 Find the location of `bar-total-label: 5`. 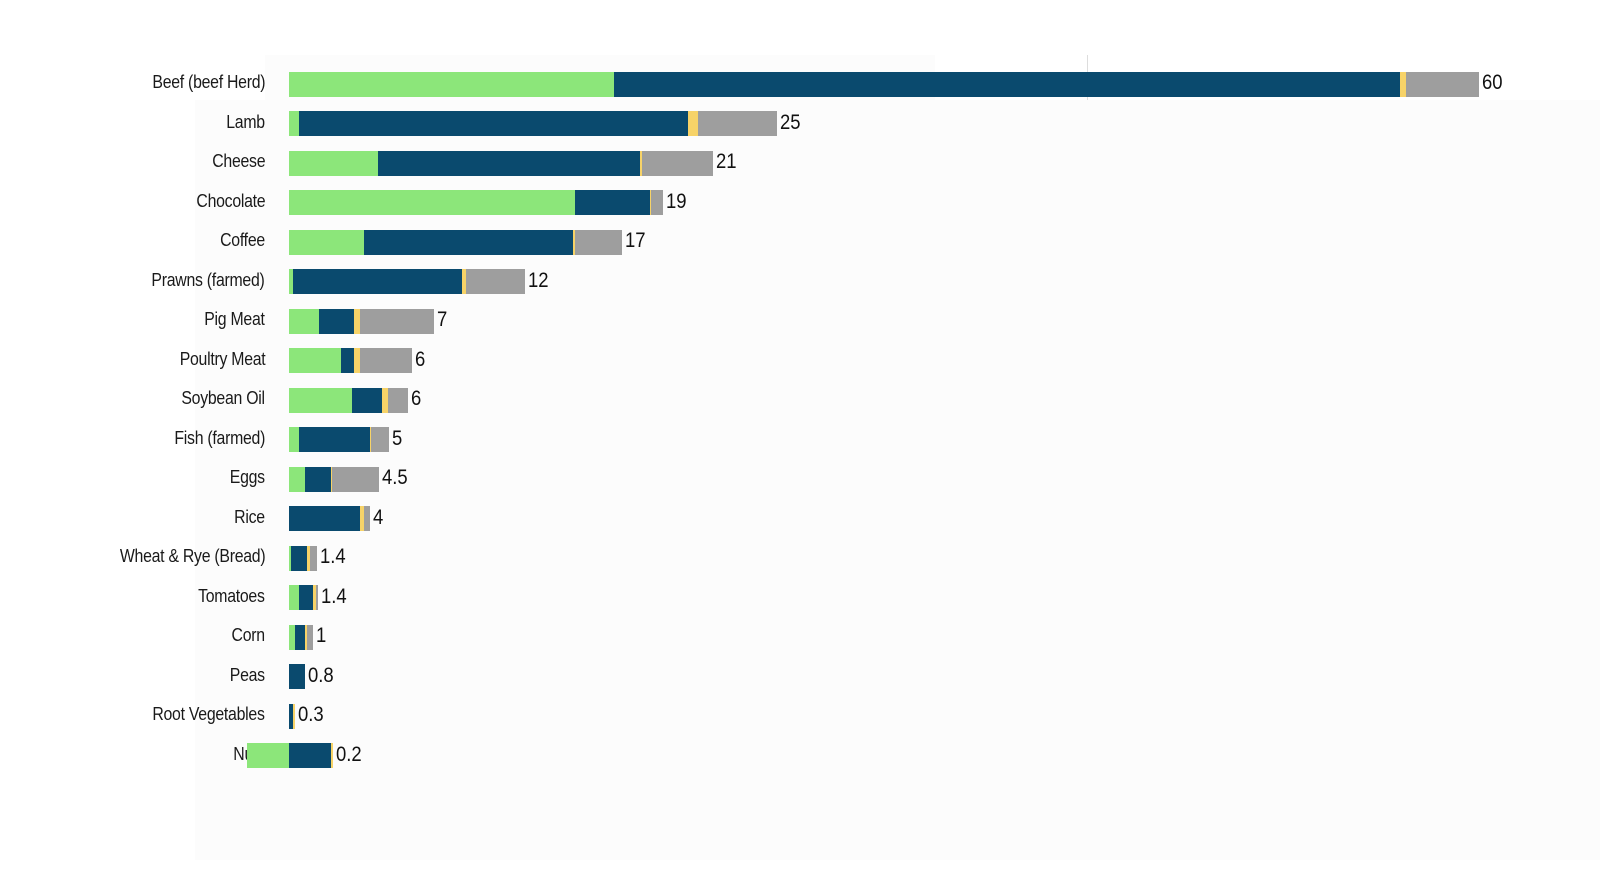

bar-total-label: 5 is located at coordinates (397, 438).